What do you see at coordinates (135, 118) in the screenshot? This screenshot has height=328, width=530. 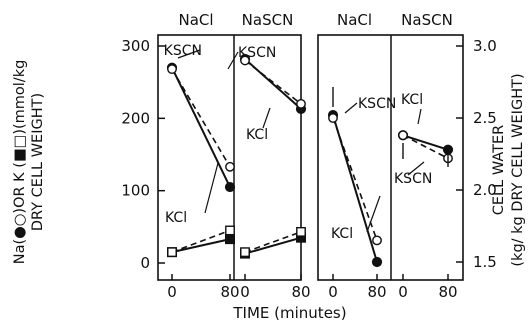 I see `left-y-tick-label: 200` at bounding box center [135, 118].